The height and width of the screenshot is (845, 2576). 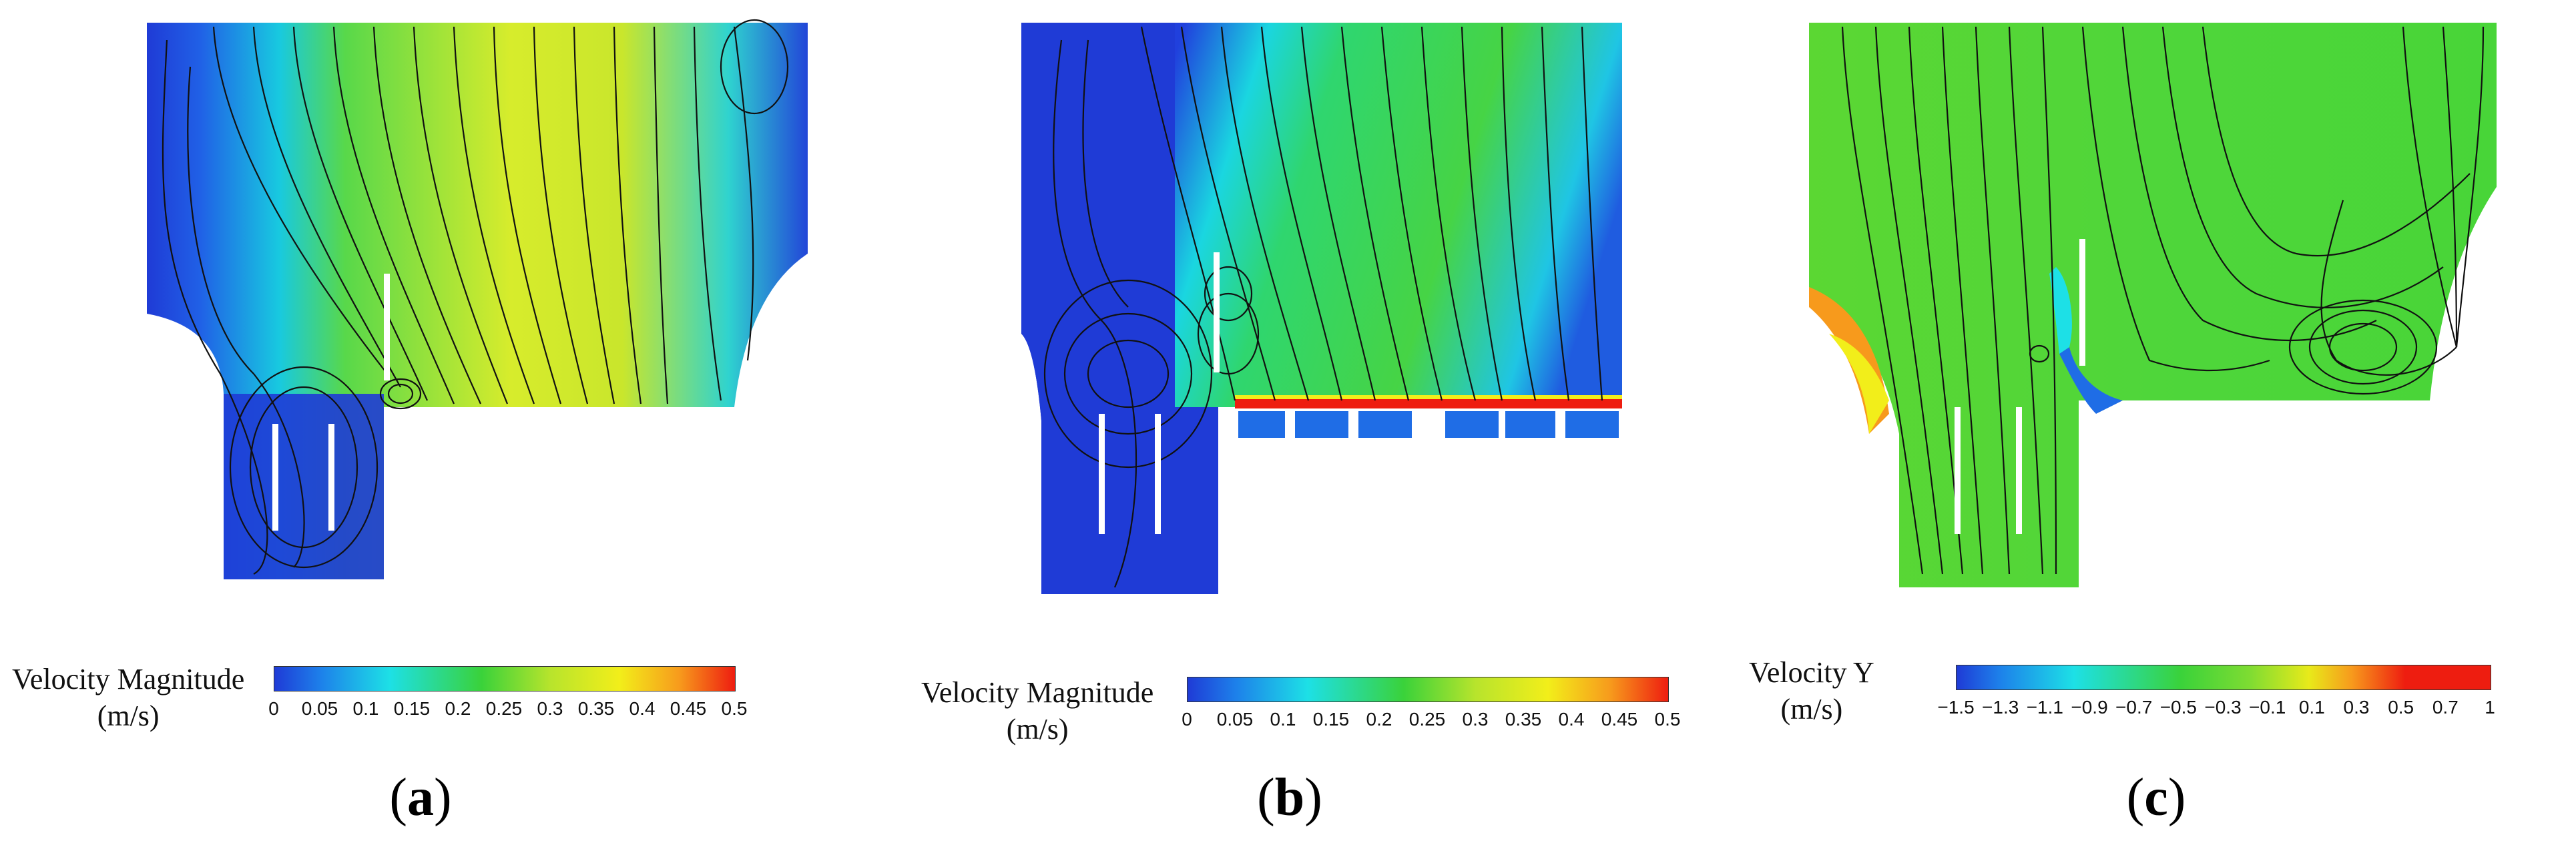 What do you see at coordinates (2223, 677) in the screenshot?
I see `colorbar-c` at bounding box center [2223, 677].